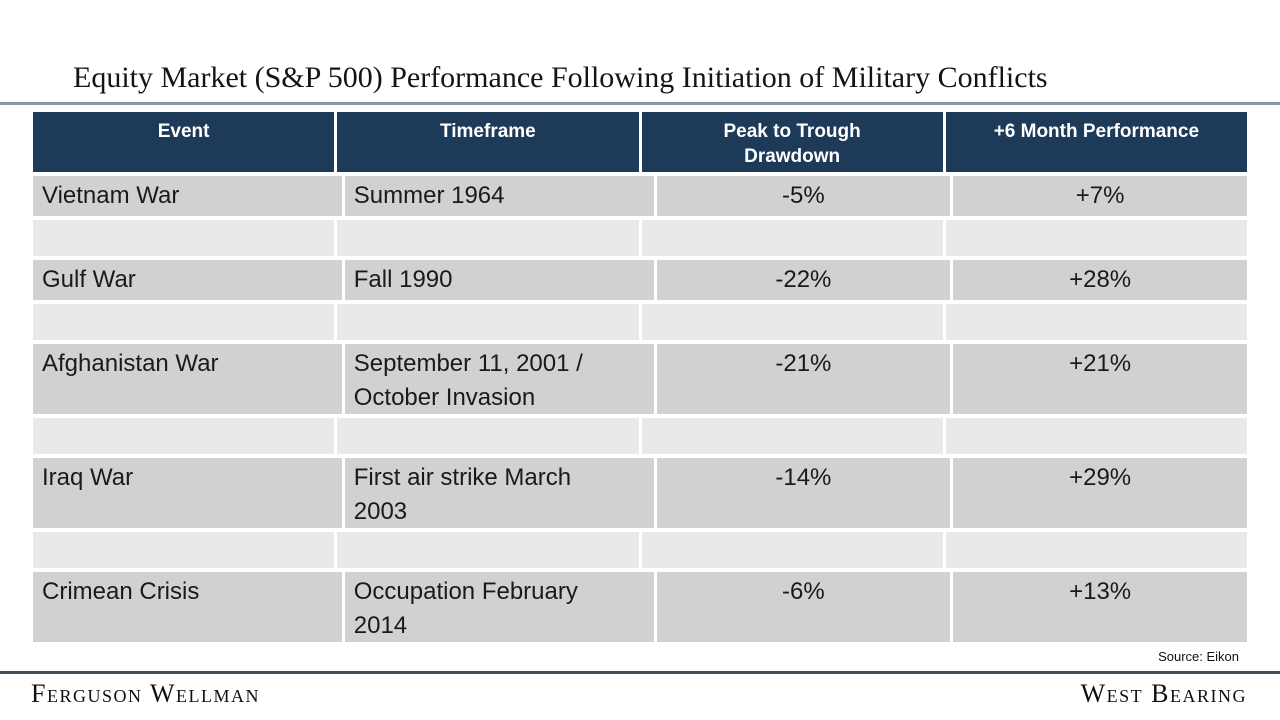  Describe the element at coordinates (1096, 142) in the screenshot. I see `header-performance: +6 Month Performance` at that location.